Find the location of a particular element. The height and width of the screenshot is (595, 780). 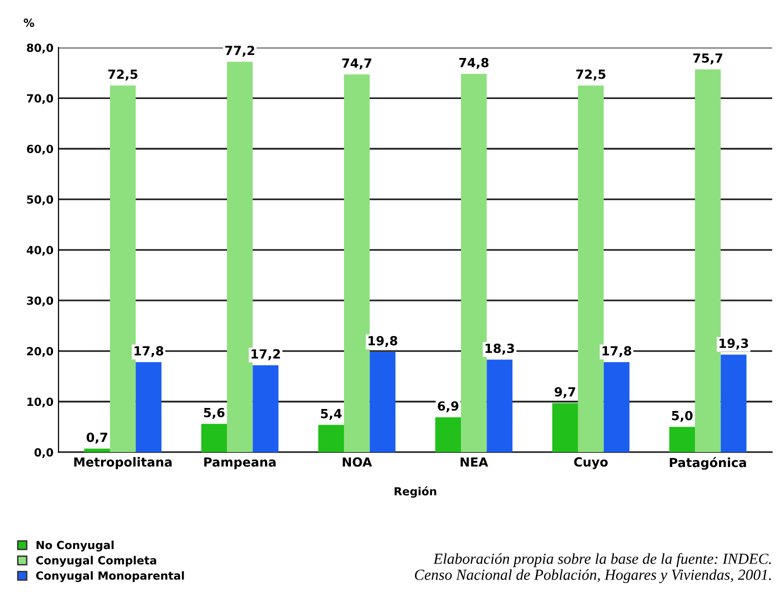

x-tick-label: NOA is located at coordinates (357, 462).